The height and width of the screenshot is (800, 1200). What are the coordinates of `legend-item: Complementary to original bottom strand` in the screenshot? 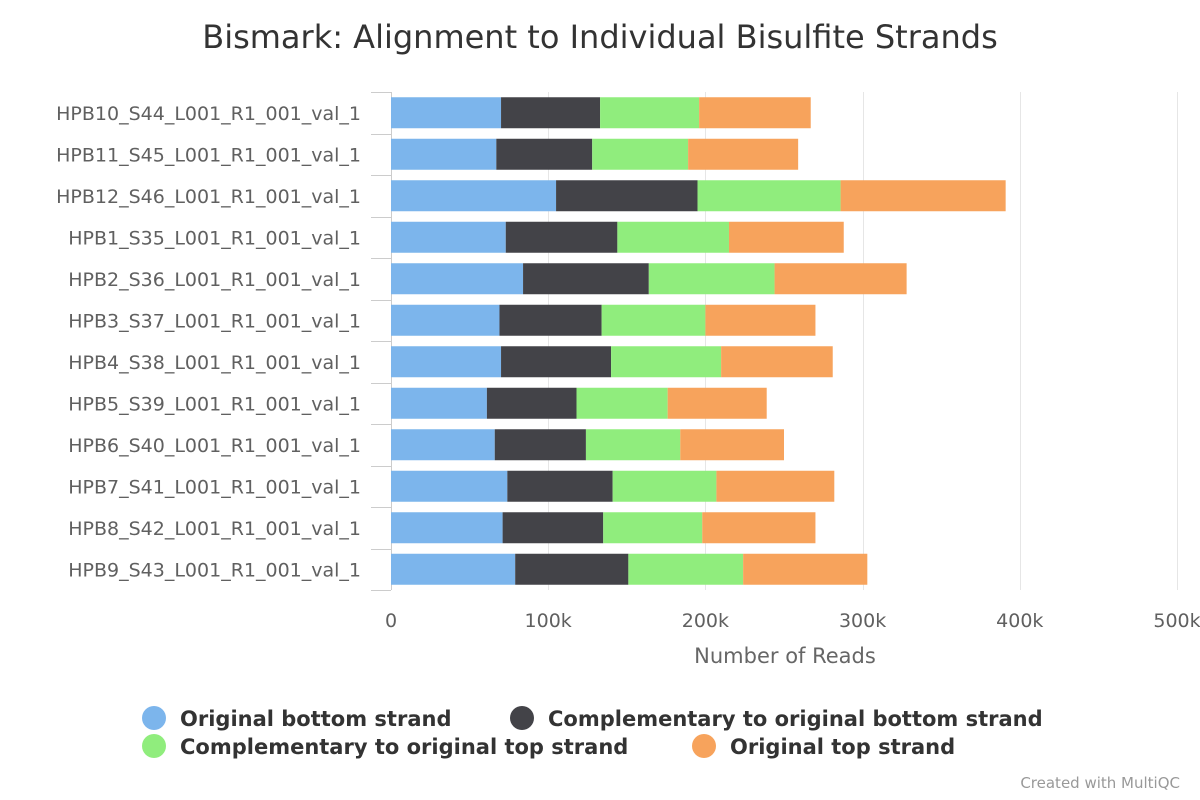 It's located at (776, 718).